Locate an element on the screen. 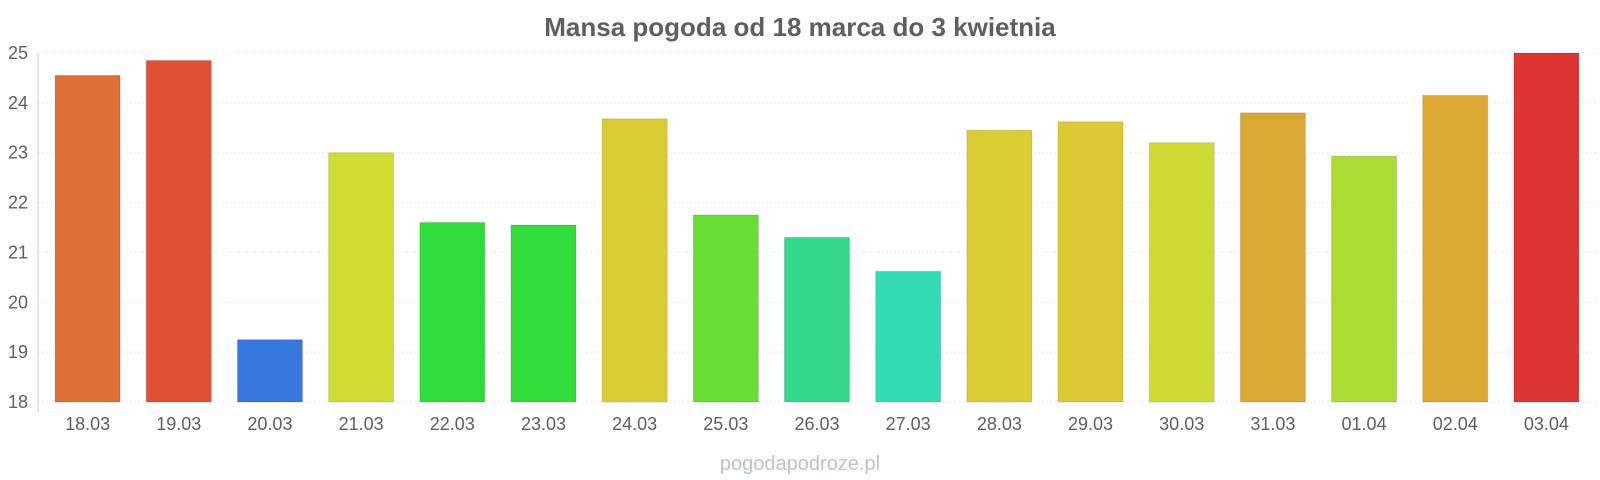  bar-28.03 is located at coordinates (999, 266).